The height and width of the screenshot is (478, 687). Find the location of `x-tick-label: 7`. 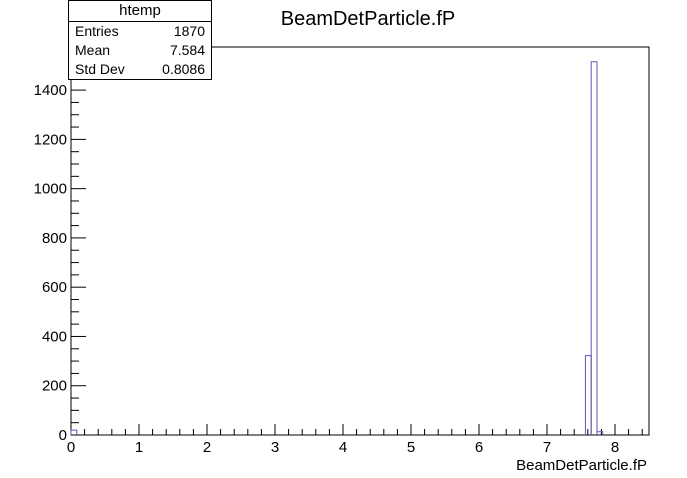

x-tick-label: 7 is located at coordinates (547, 447).